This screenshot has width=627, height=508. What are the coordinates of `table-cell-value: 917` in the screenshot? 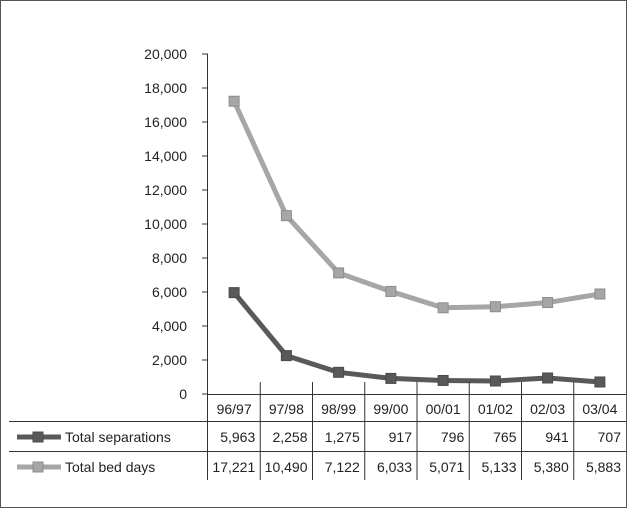 It's located at (401, 437).